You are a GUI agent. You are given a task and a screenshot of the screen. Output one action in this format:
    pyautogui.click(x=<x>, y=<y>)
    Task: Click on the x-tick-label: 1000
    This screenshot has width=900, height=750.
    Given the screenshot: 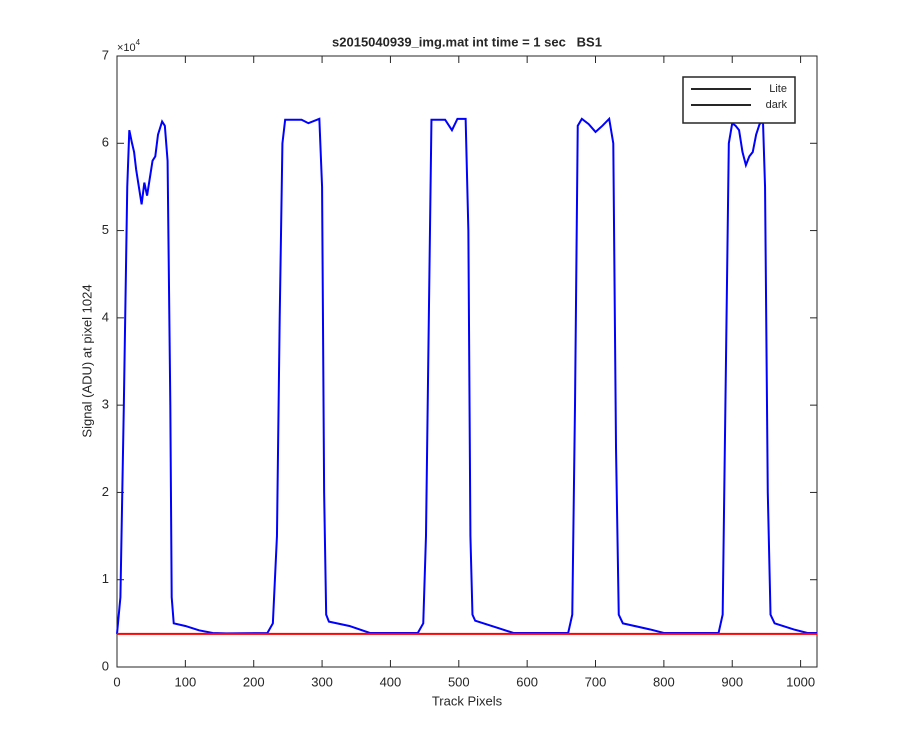 What is the action you would take?
    pyautogui.click(x=800, y=681)
    